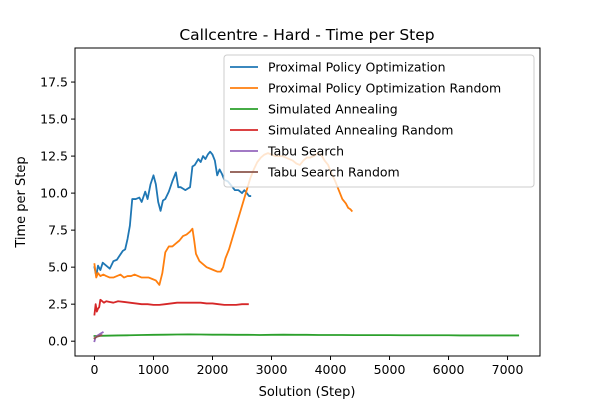 This screenshot has width=600, height=400. I want to click on legend-label-4: Tabu Search, so click(305, 151).